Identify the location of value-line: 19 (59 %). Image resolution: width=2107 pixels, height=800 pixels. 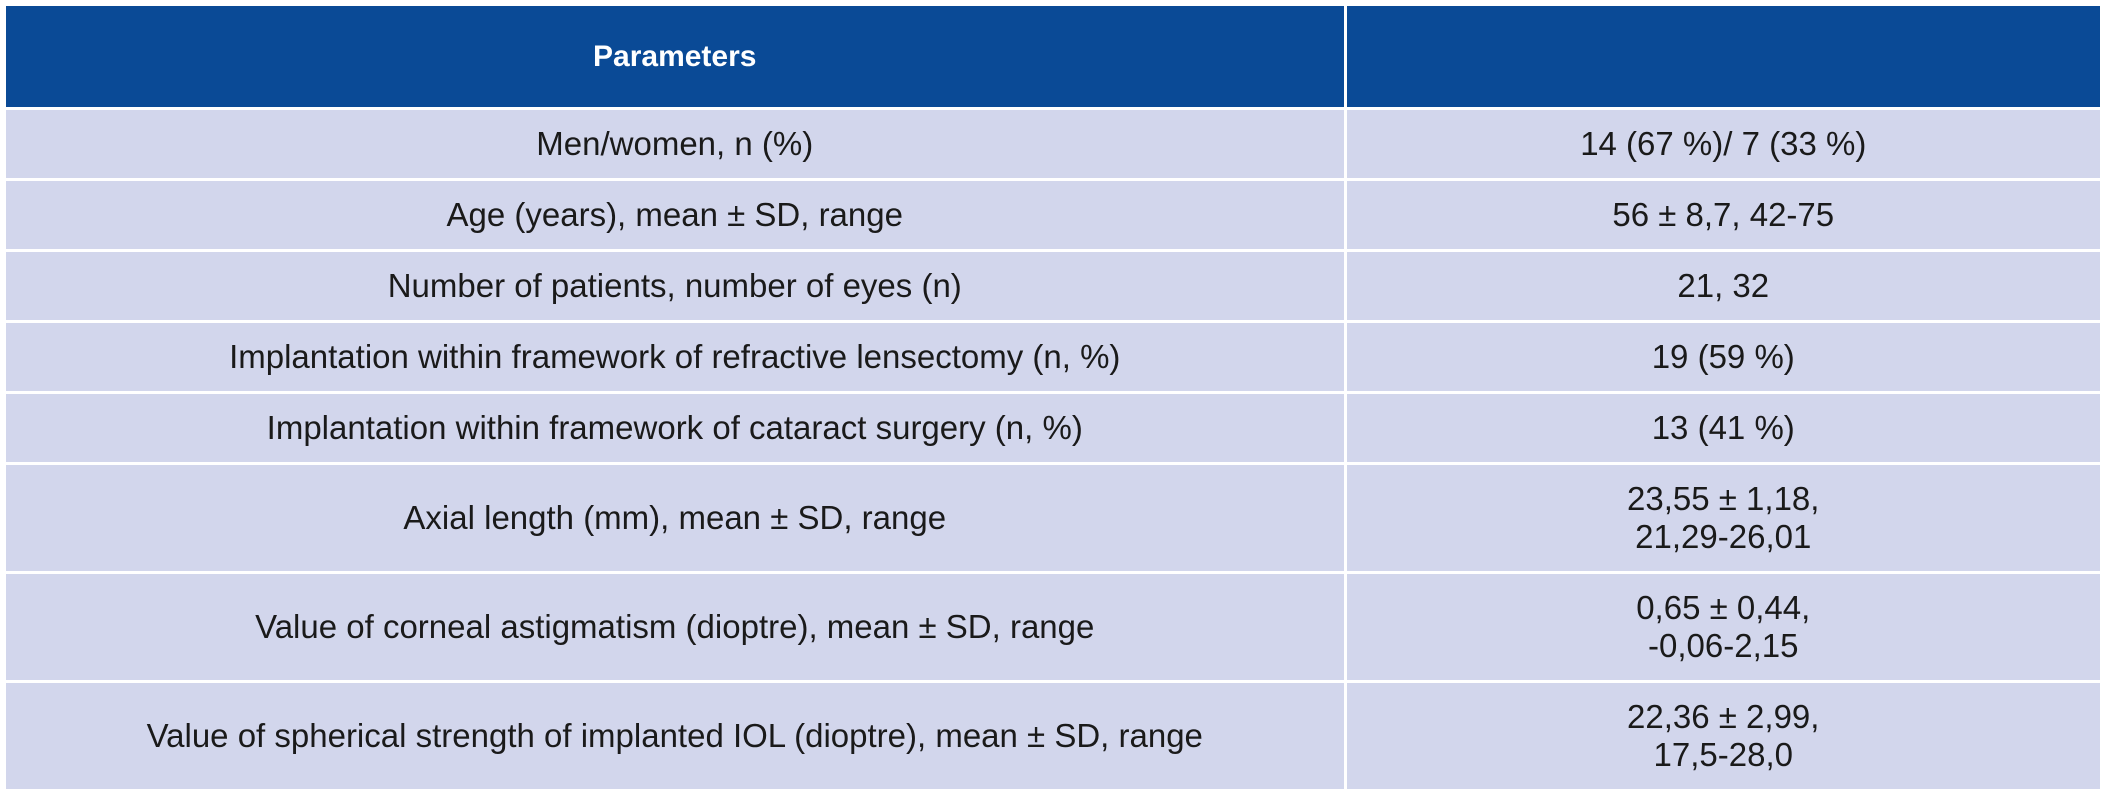
(1723, 356).